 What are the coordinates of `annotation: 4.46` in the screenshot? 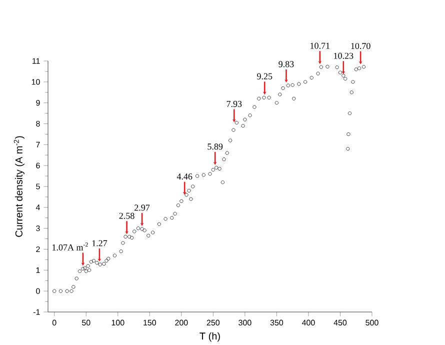 It's located at (184, 176).